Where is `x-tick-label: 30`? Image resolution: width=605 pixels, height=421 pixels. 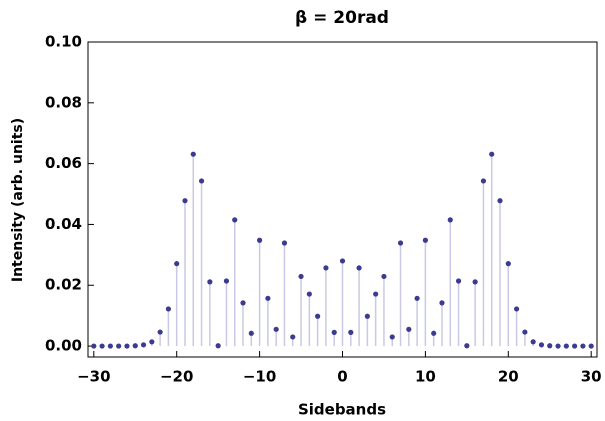 x-tick-label: 30 is located at coordinates (591, 377).